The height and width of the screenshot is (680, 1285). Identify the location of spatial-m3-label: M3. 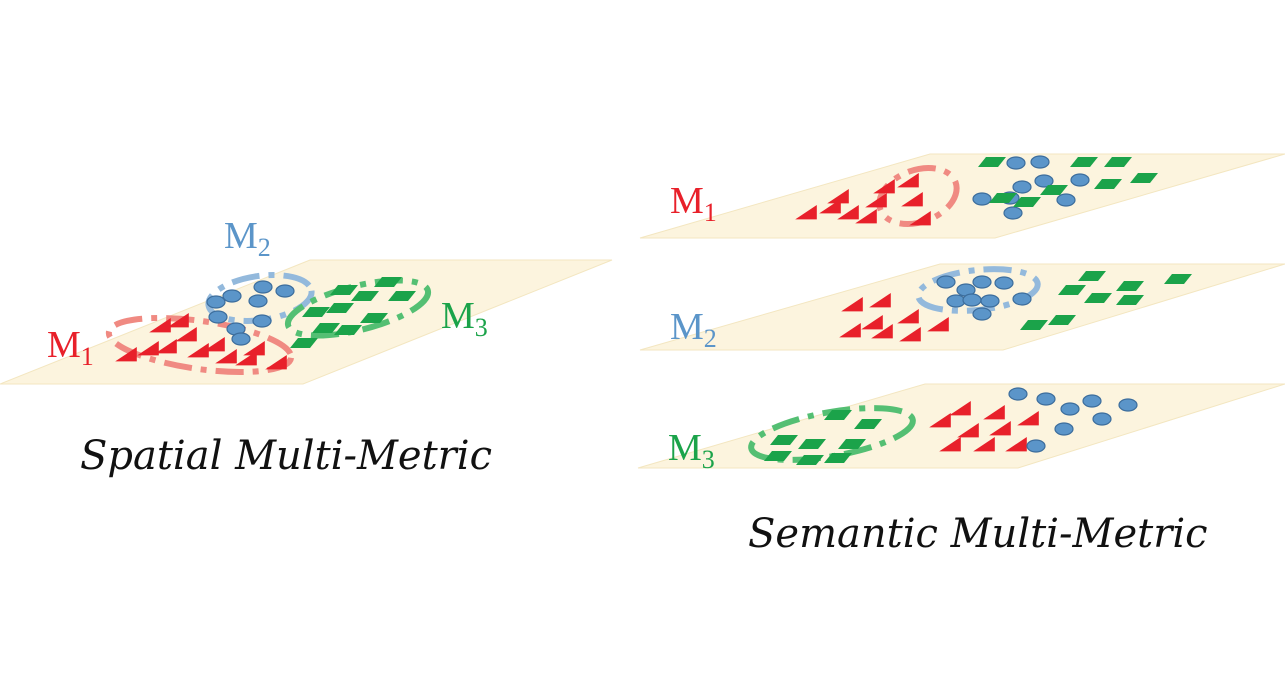
(464, 318).